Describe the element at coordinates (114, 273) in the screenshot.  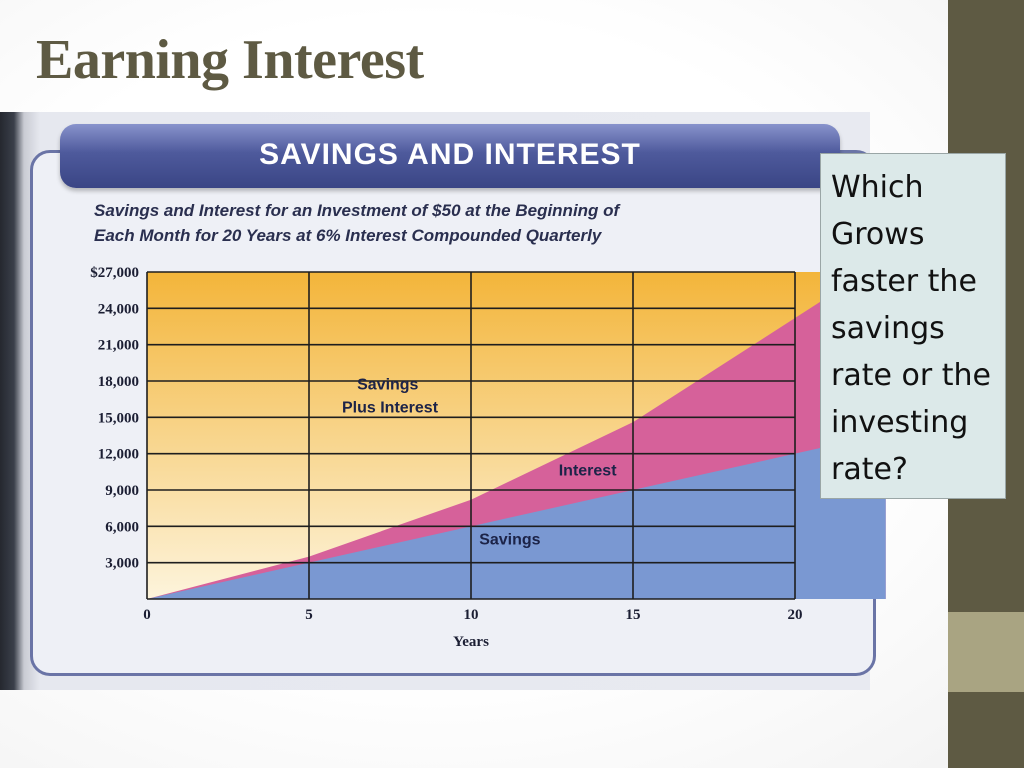
I see `y-tick-label: $27,000` at that location.